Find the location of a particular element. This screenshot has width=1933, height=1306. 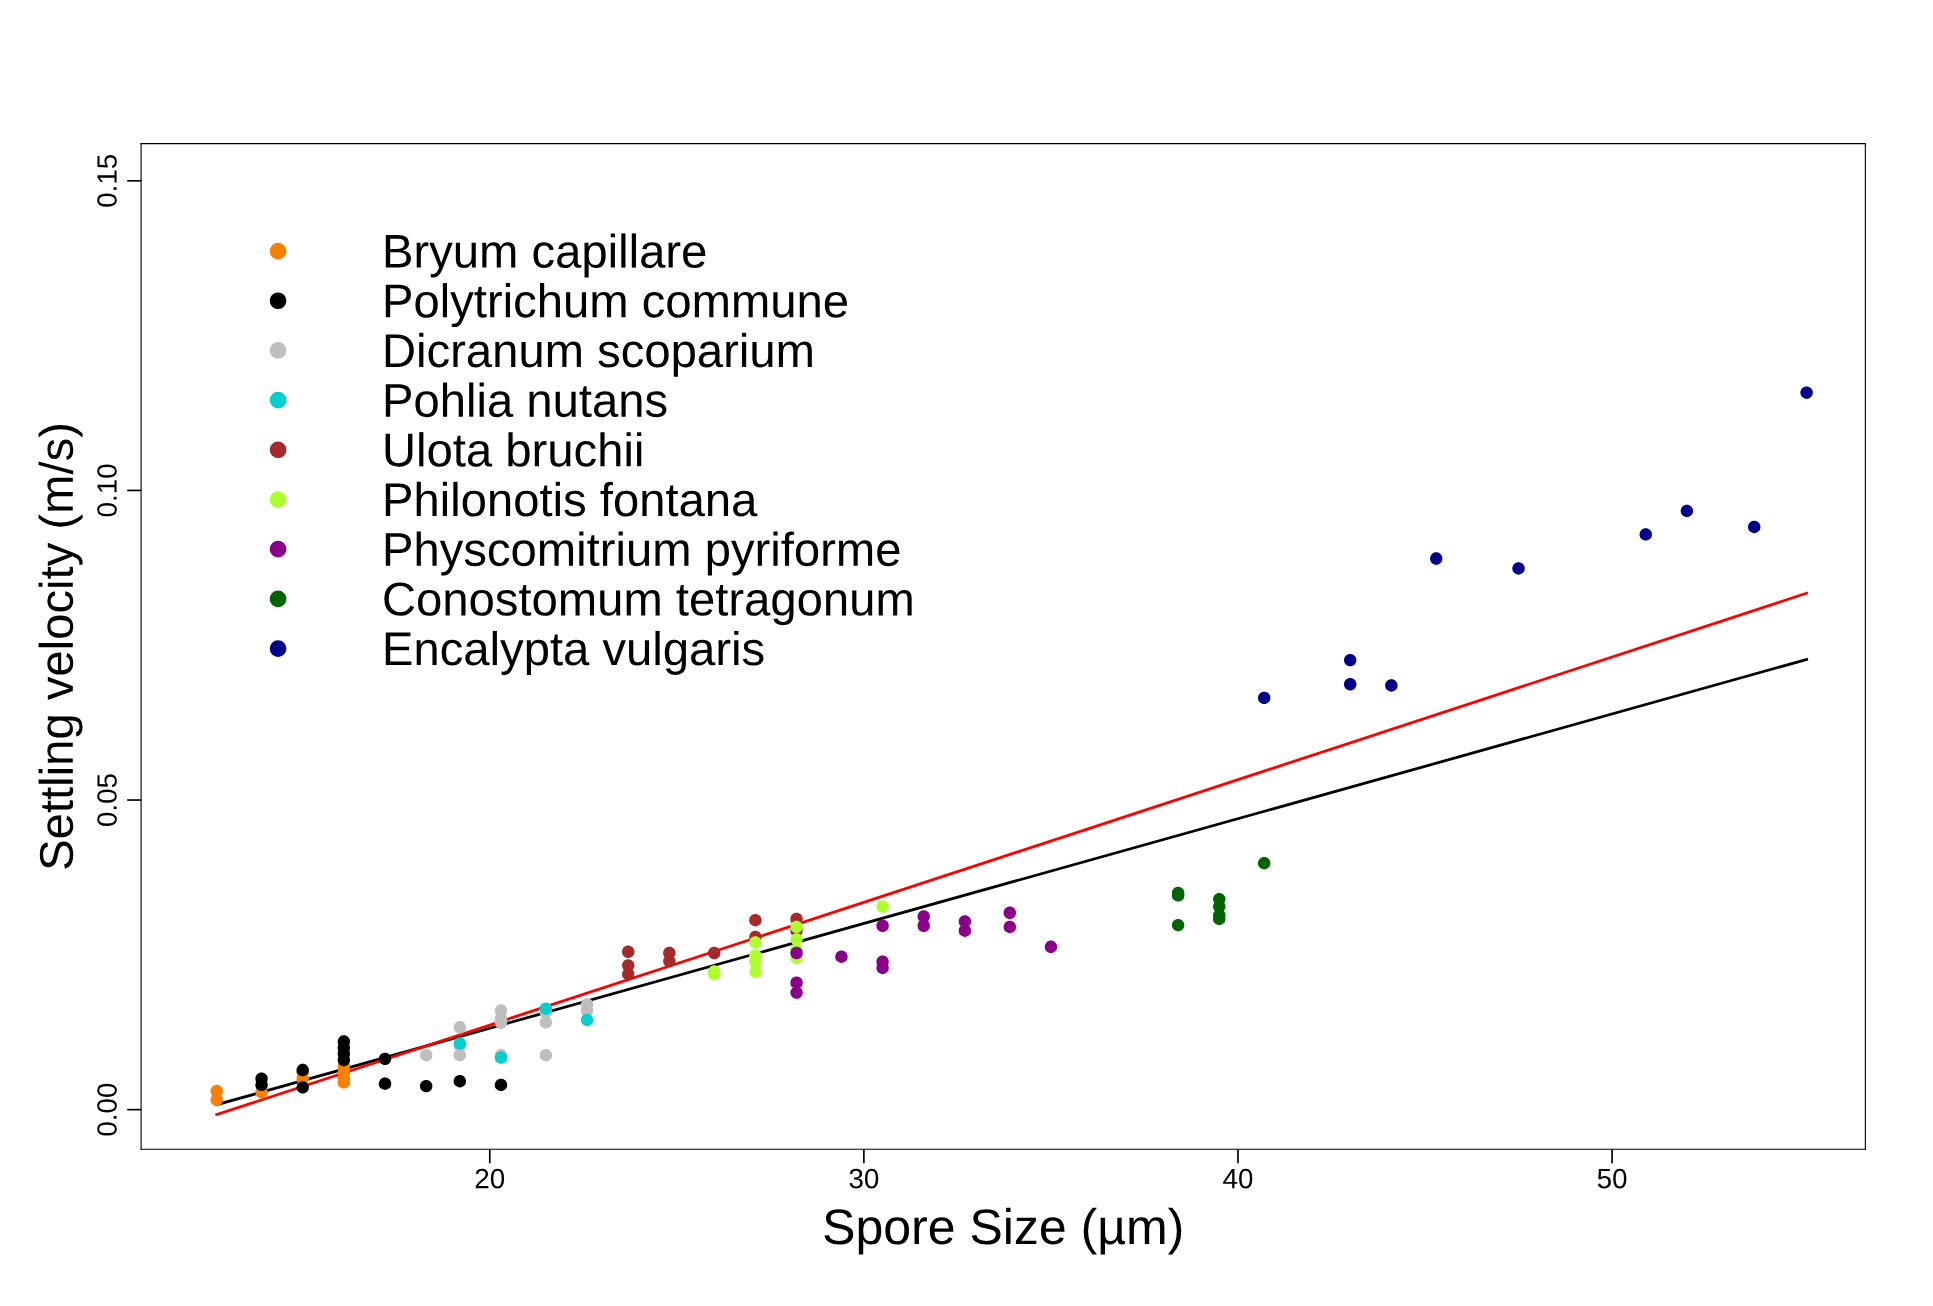

x-tick-label: 20 is located at coordinates (490, 1178).